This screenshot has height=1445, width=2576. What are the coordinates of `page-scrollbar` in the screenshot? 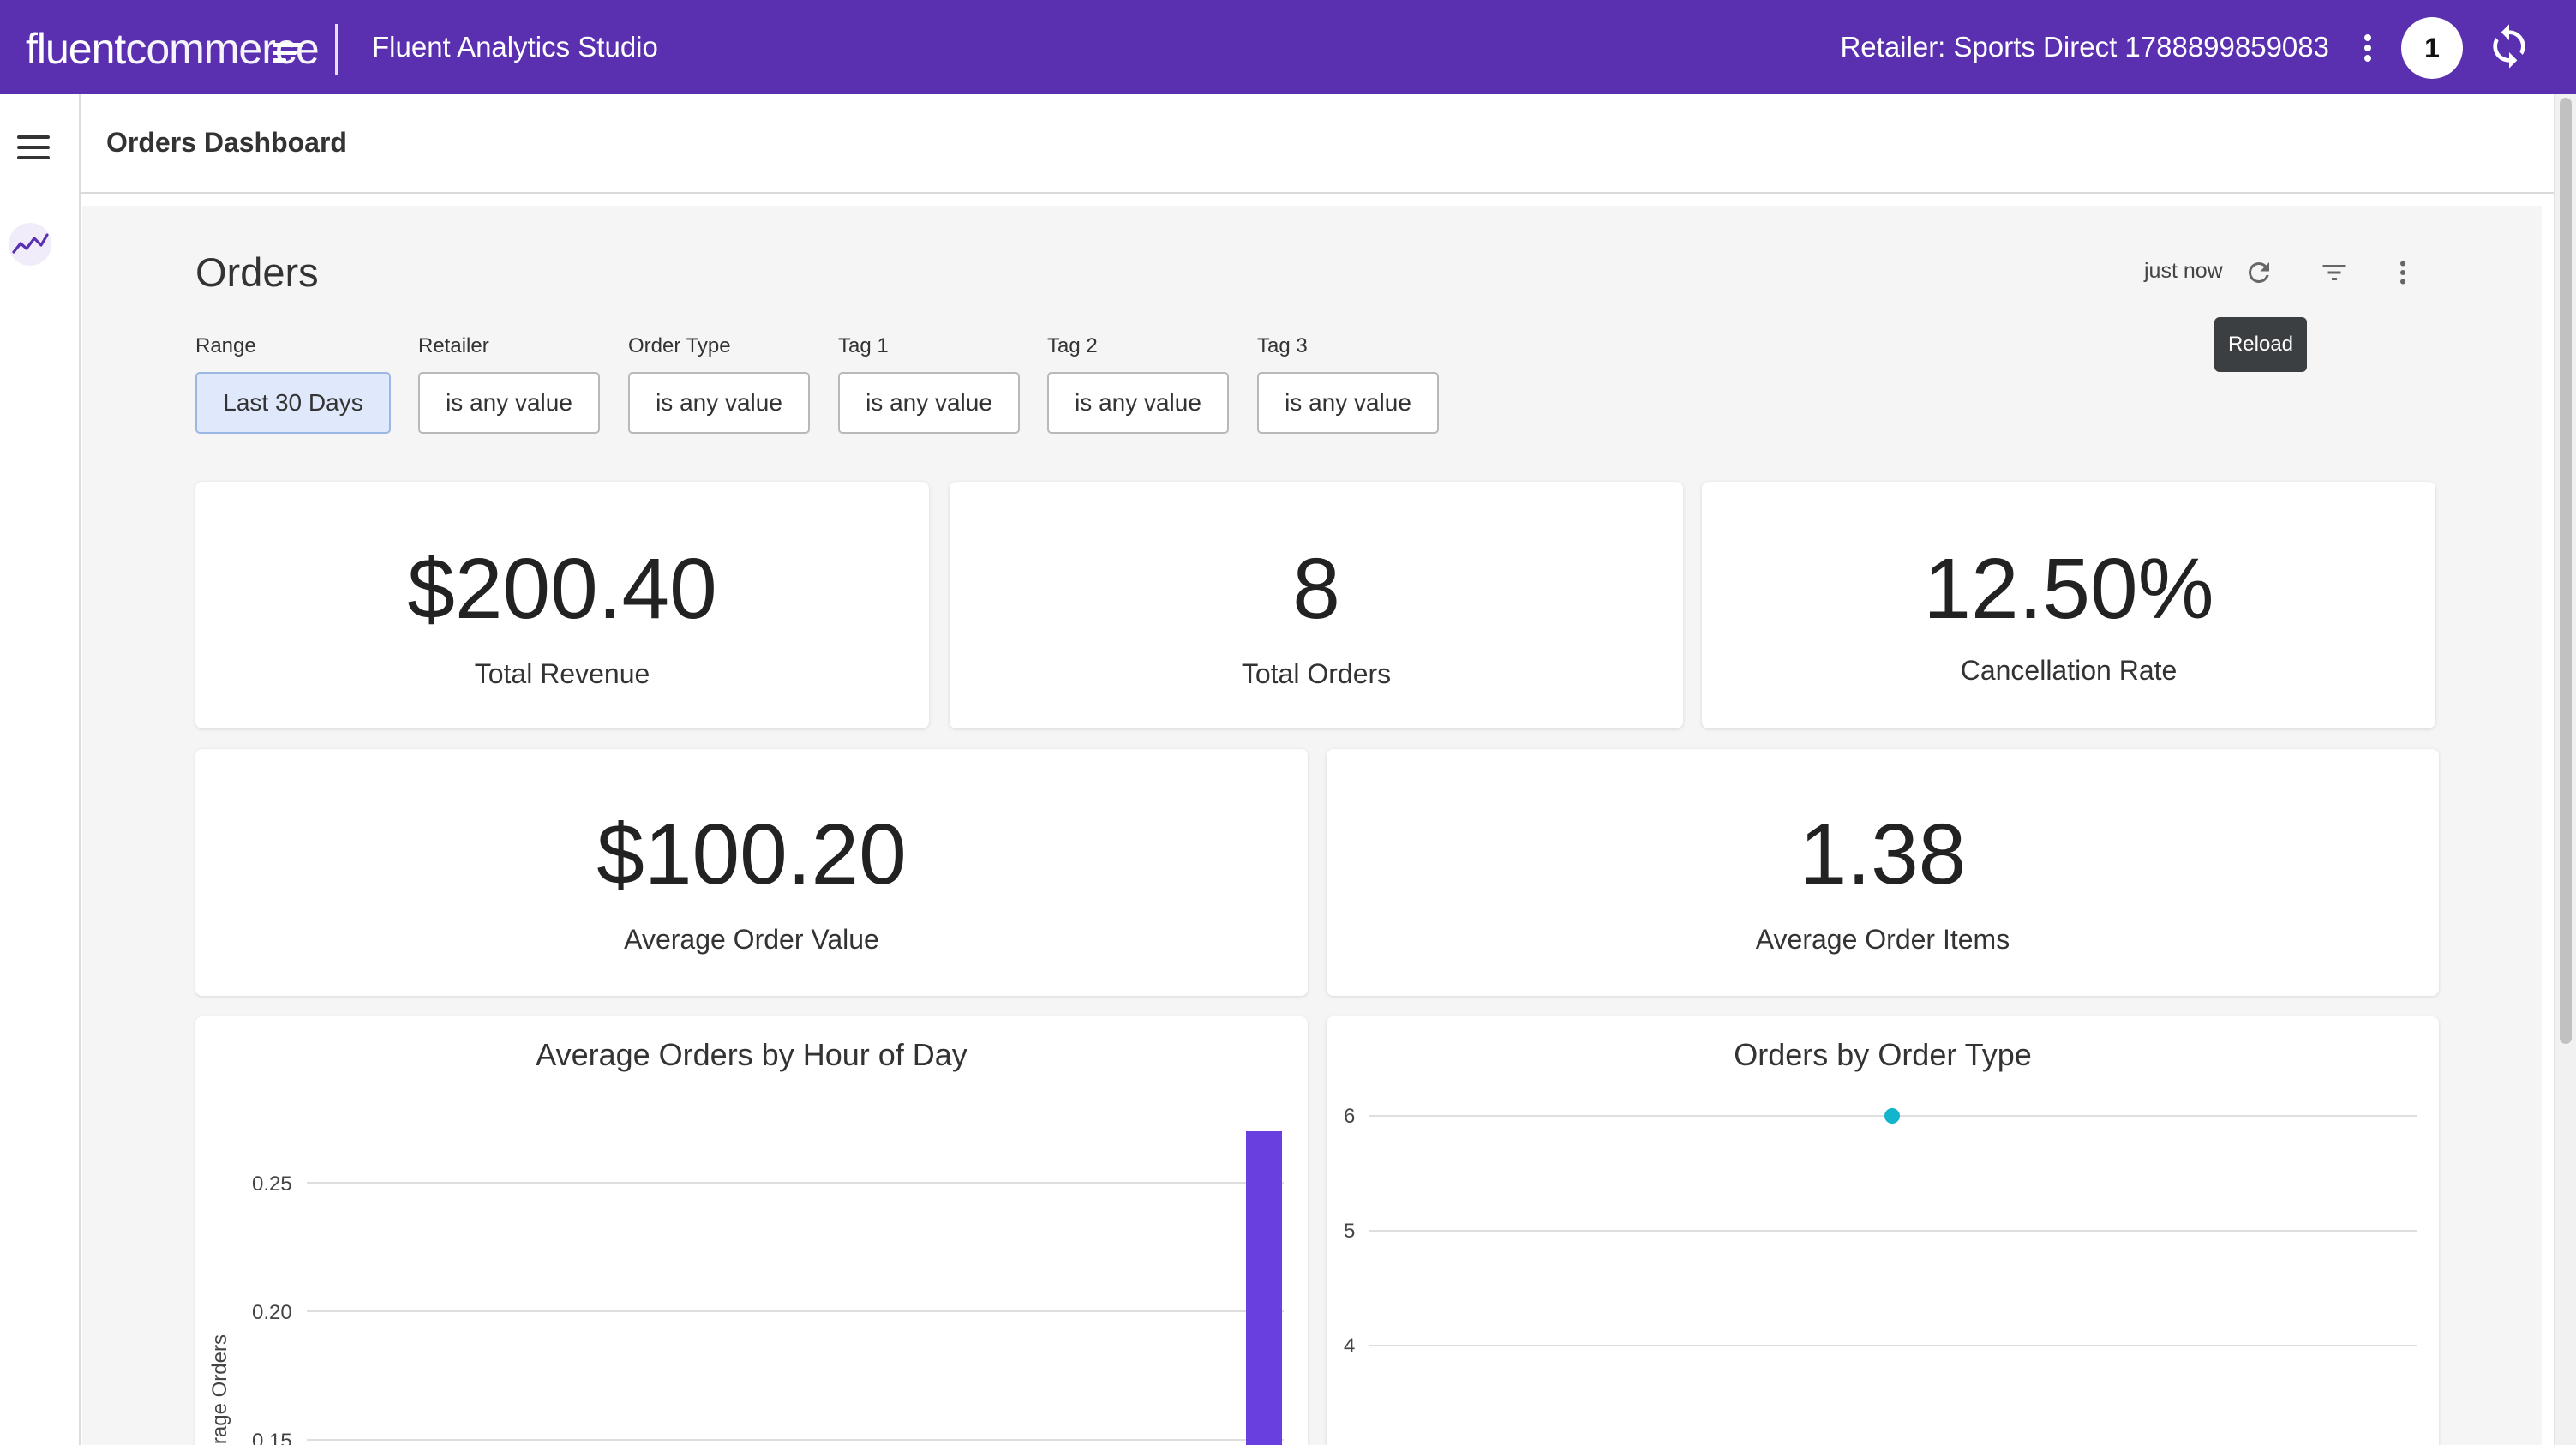 It's located at (2565, 769).